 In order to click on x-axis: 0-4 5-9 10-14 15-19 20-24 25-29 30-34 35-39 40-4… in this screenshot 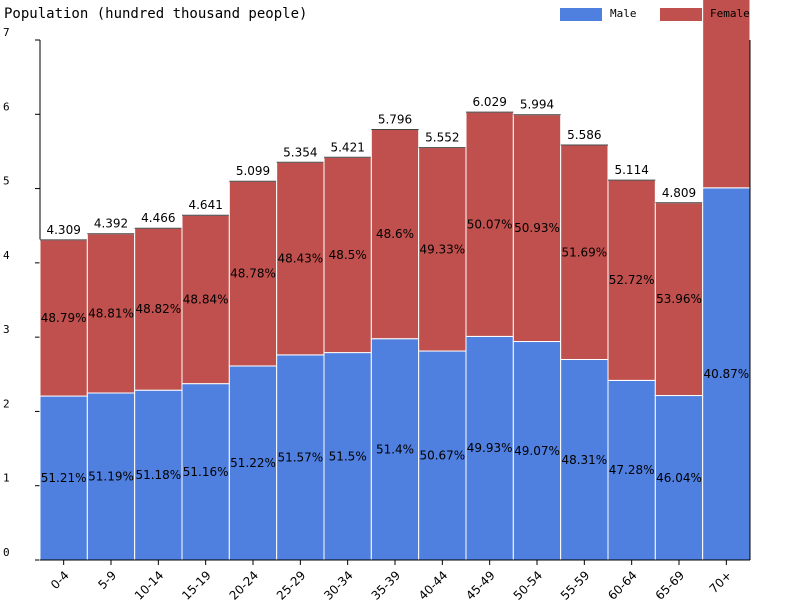, I will do `click(395, 579)`.